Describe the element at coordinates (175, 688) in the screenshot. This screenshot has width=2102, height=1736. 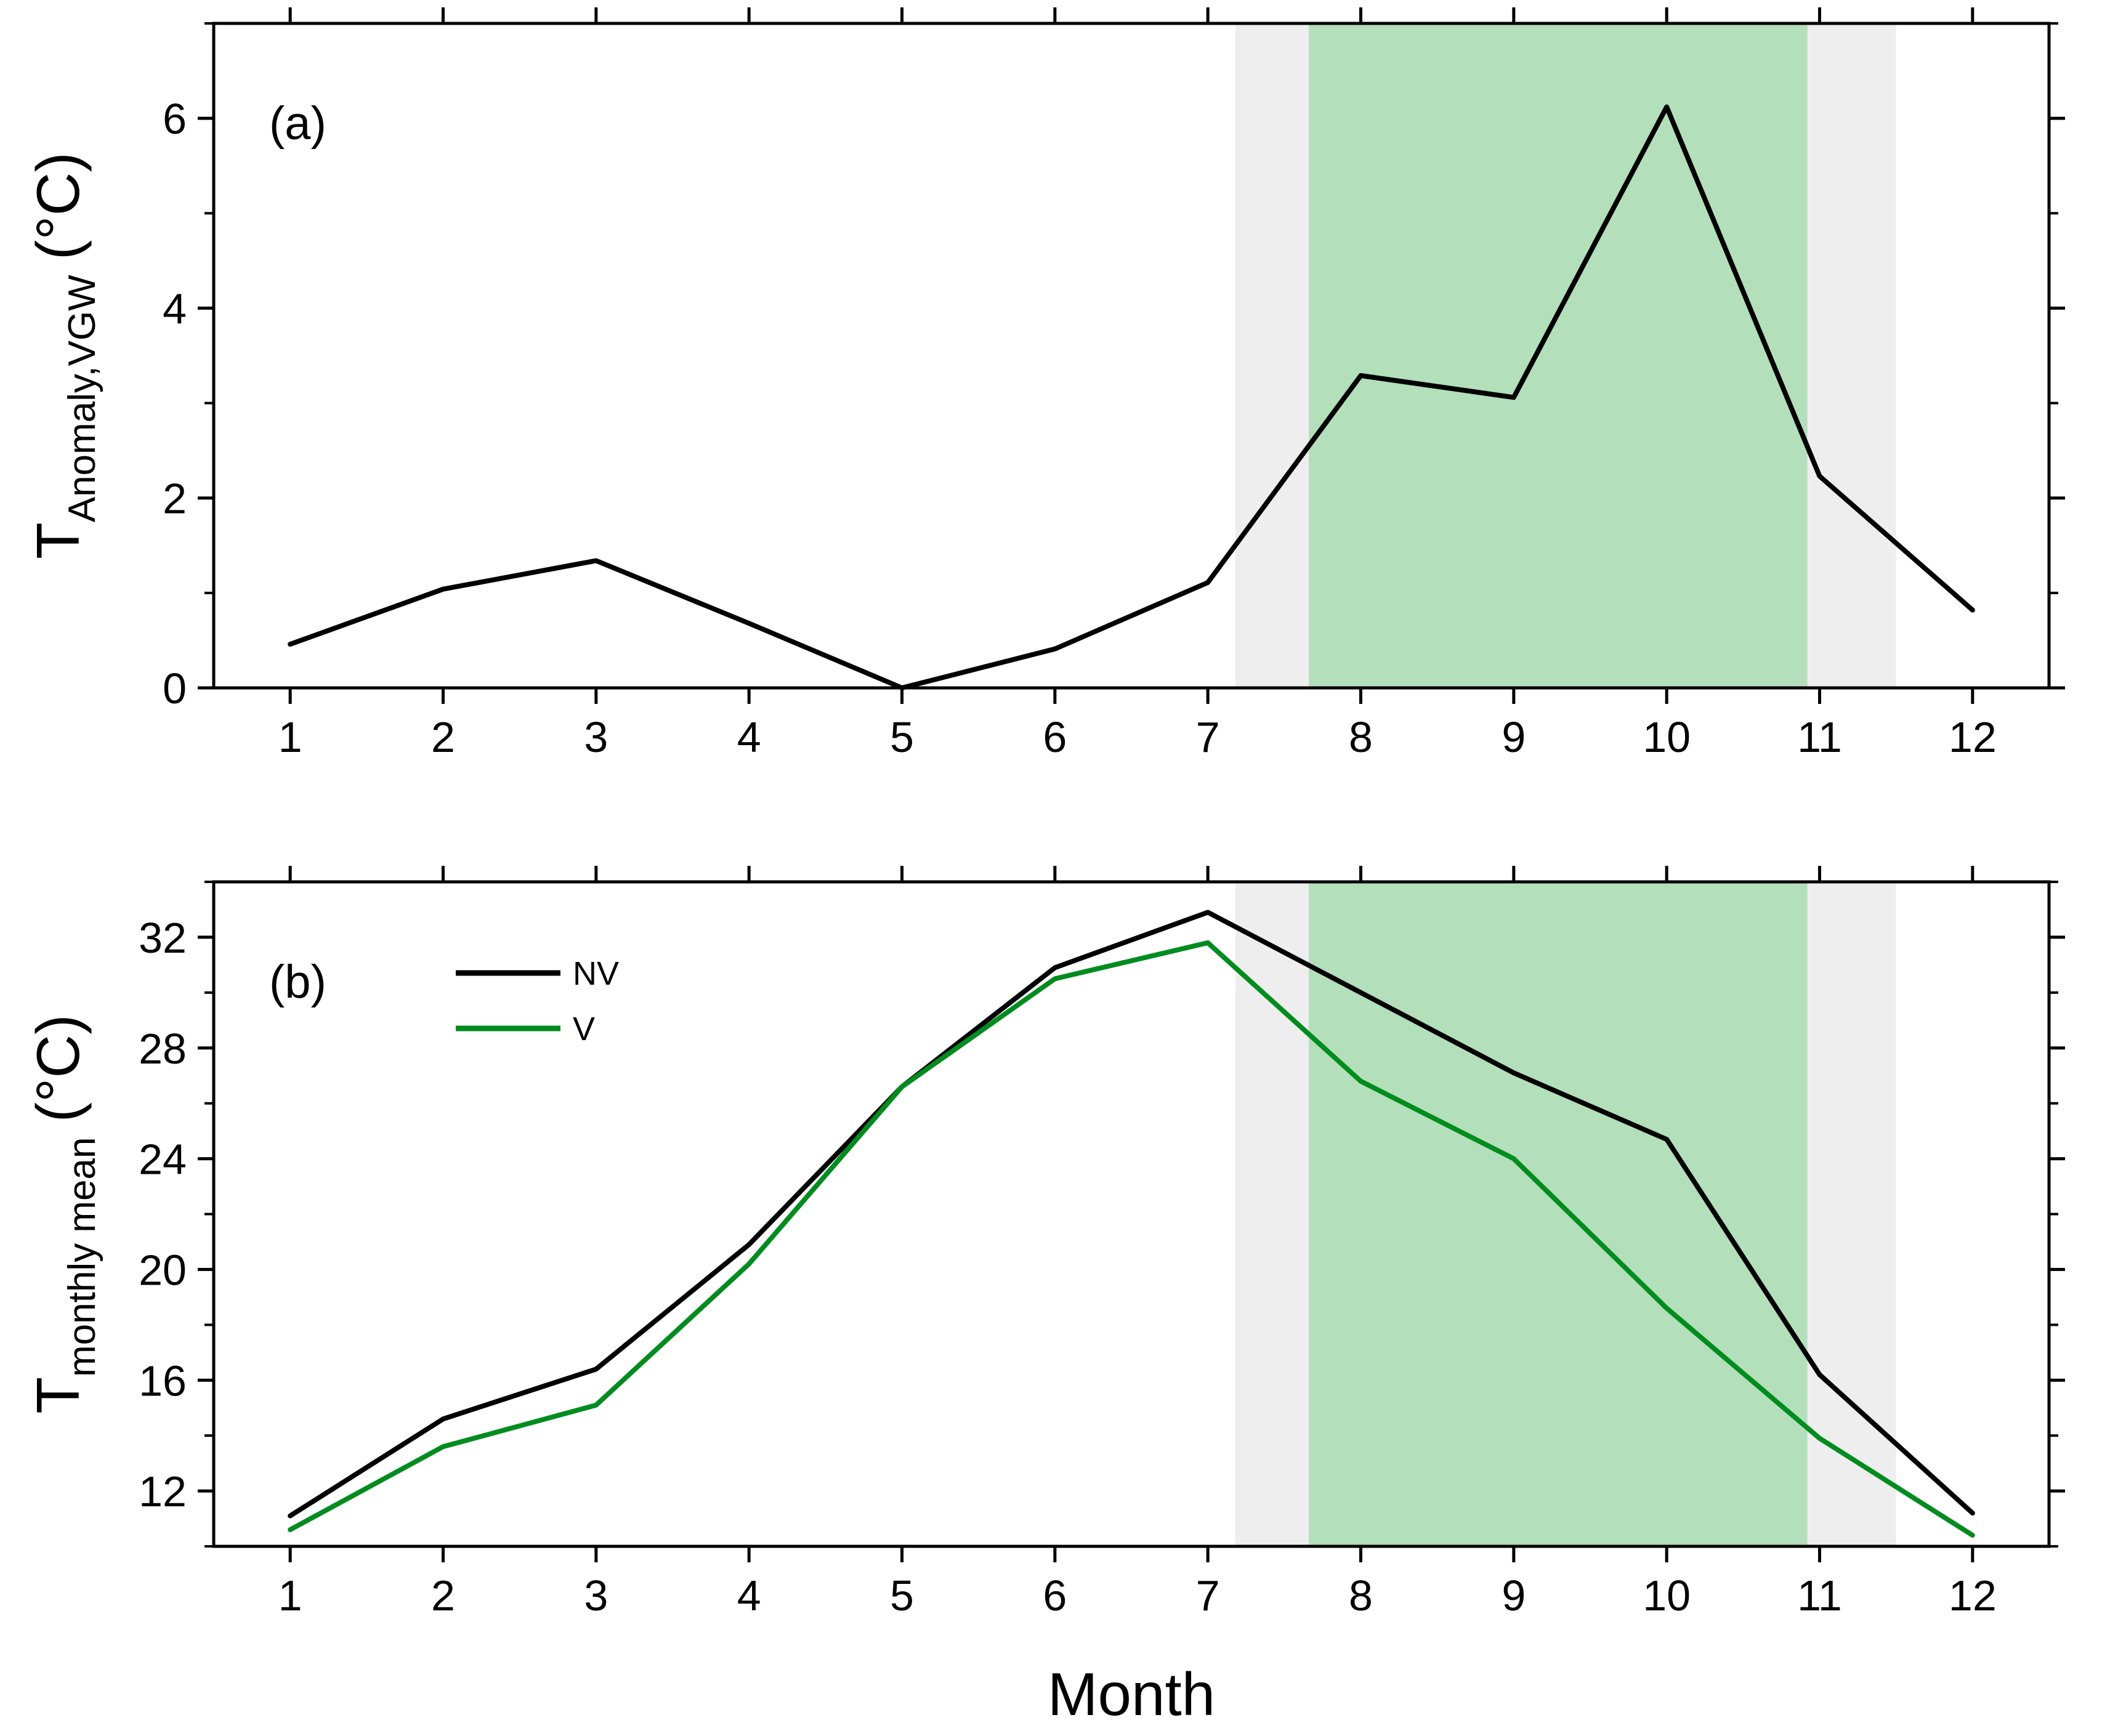
I see `y-tick-label: 0` at that location.